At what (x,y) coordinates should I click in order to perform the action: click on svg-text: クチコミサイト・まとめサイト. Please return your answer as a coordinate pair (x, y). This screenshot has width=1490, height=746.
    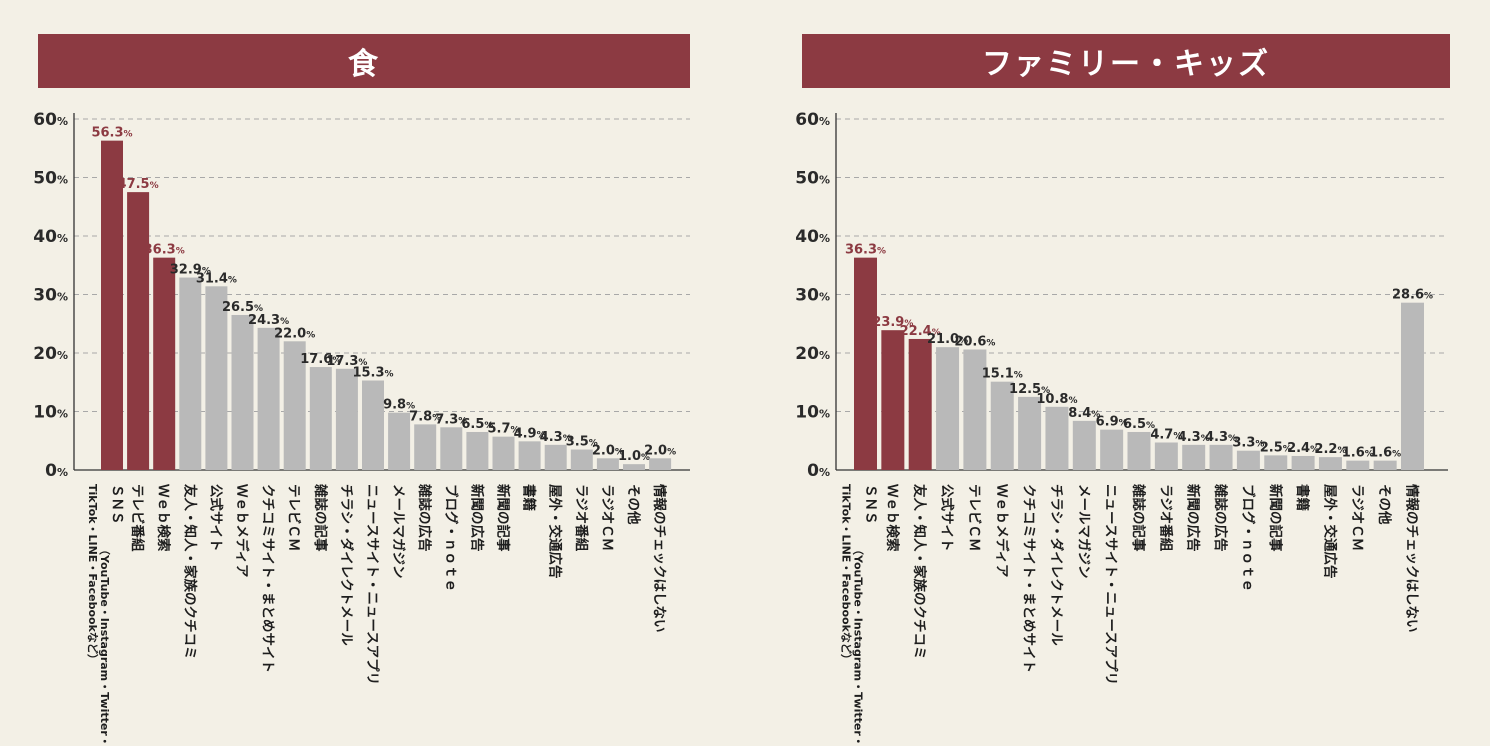
    Looking at the image, I should click on (268, 578).